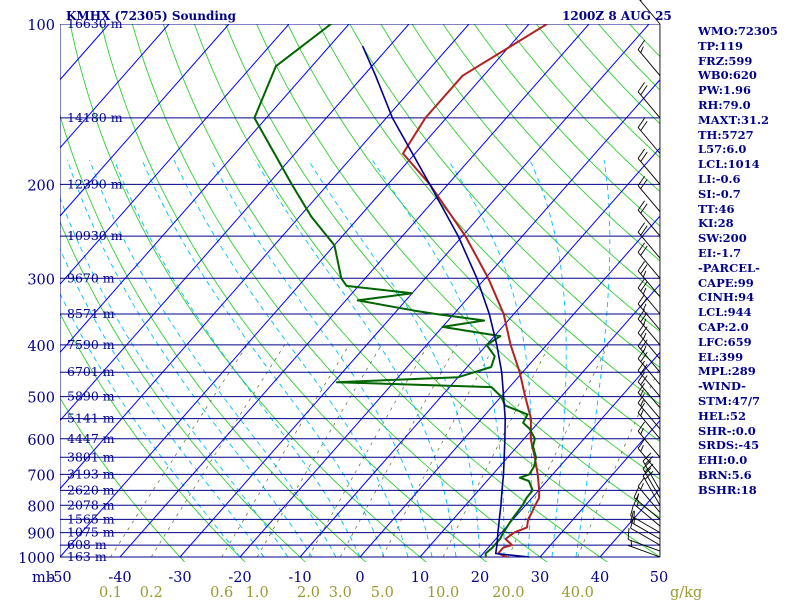 The height and width of the screenshot is (600, 800). What do you see at coordinates (41, 476) in the screenshot?
I see `pressure-tick-label: 700` at bounding box center [41, 476].